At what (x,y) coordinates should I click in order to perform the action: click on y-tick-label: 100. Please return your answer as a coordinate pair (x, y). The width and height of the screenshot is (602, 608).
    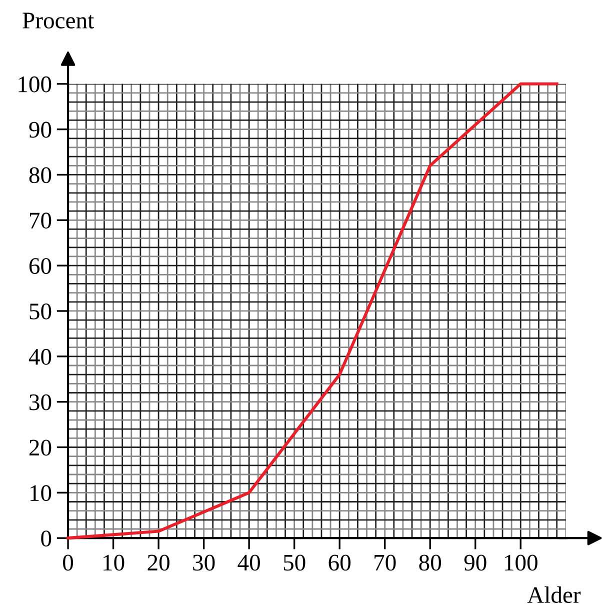
    Looking at the image, I should click on (35, 84).